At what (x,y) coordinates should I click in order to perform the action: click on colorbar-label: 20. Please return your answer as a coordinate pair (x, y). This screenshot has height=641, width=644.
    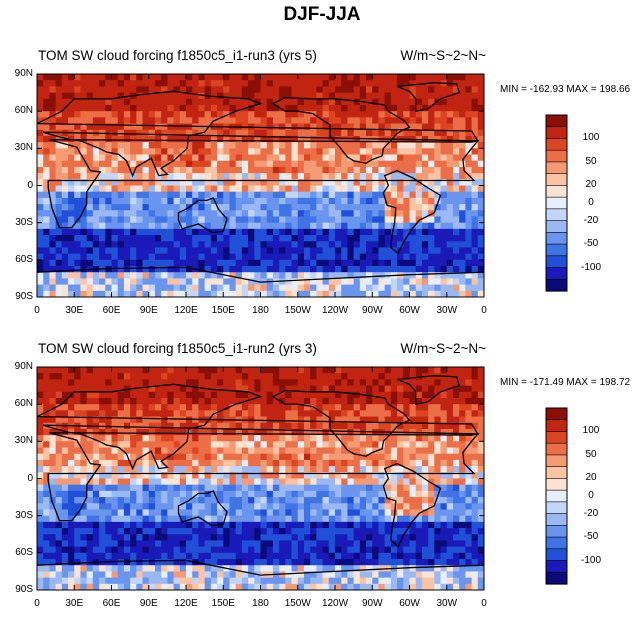
    Looking at the image, I should click on (591, 184).